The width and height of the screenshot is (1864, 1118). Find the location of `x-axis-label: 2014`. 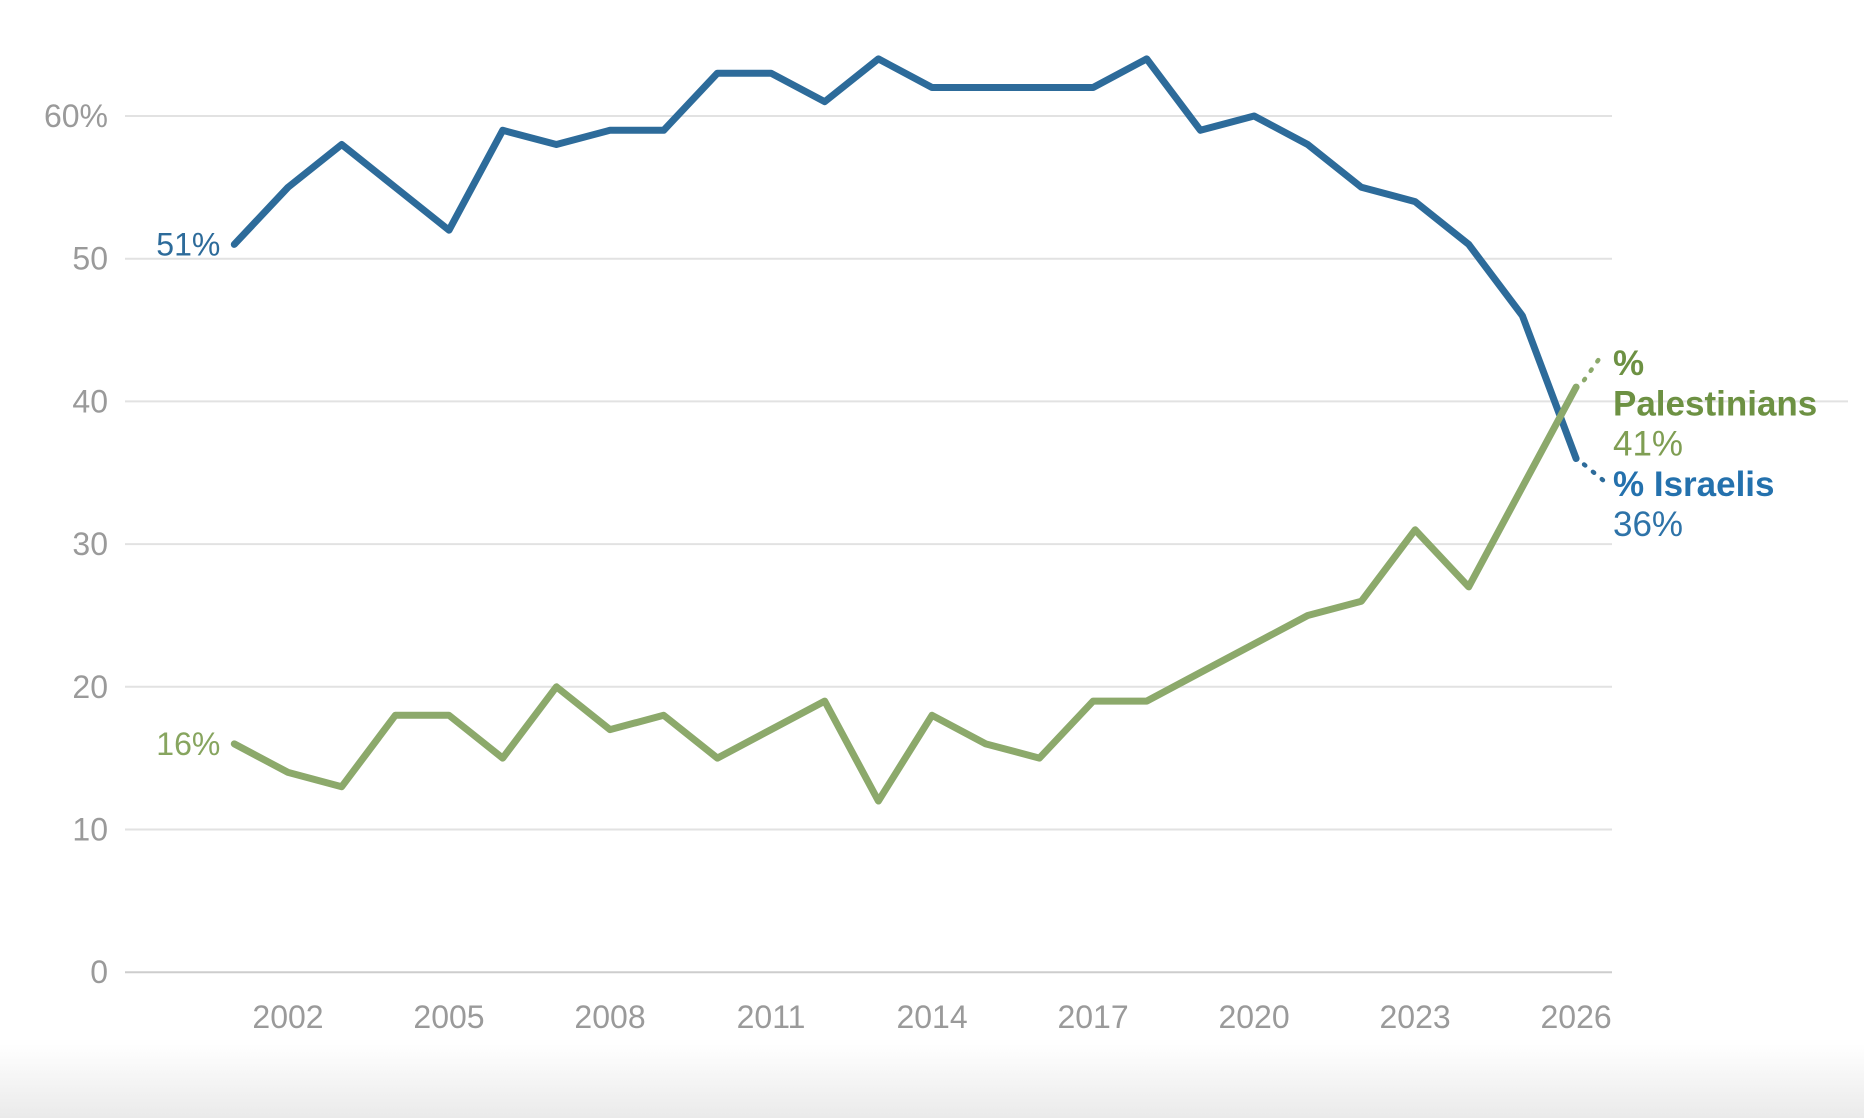

x-axis-label: 2014 is located at coordinates (931, 1017).